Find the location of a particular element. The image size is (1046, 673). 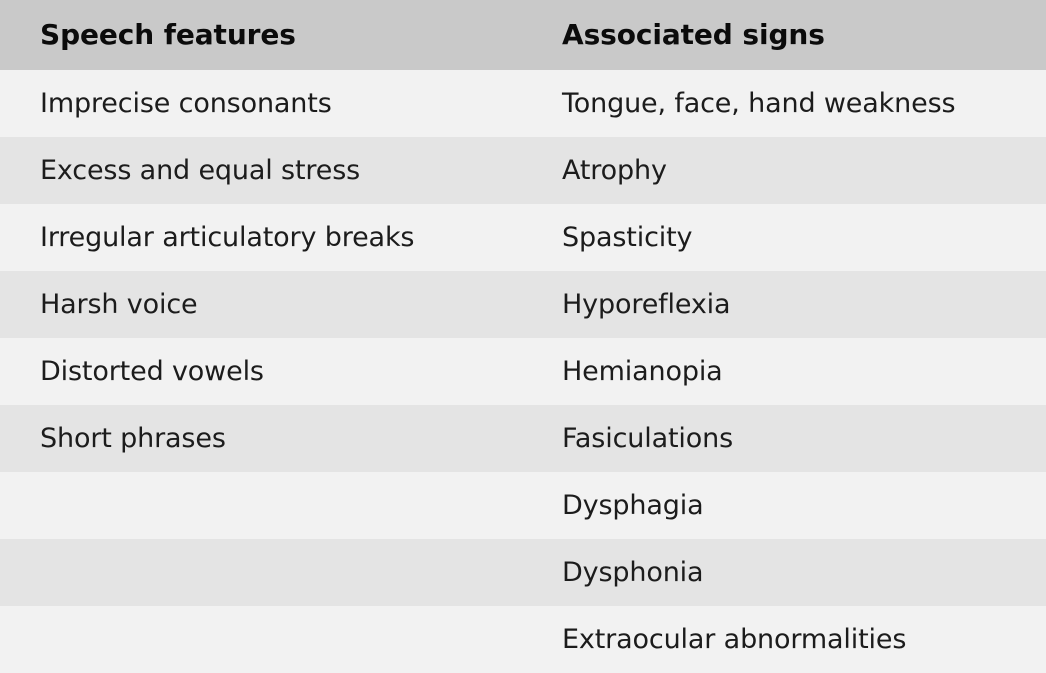

cell-speech-feature: Excess and equal stress is located at coordinates (200, 170).